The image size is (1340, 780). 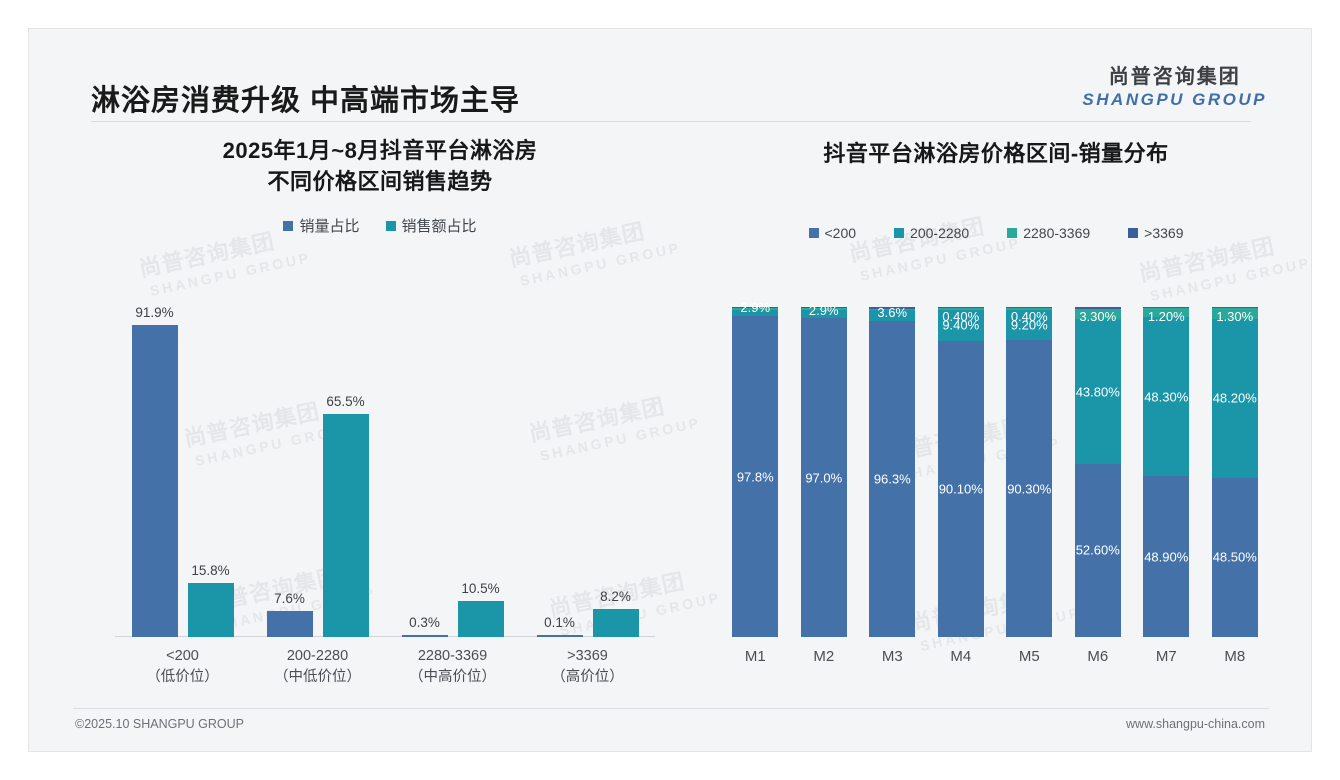 I want to click on stacked-bar-column: 43.80% 52.60% 3.30% M6, so click(x=1097, y=486).